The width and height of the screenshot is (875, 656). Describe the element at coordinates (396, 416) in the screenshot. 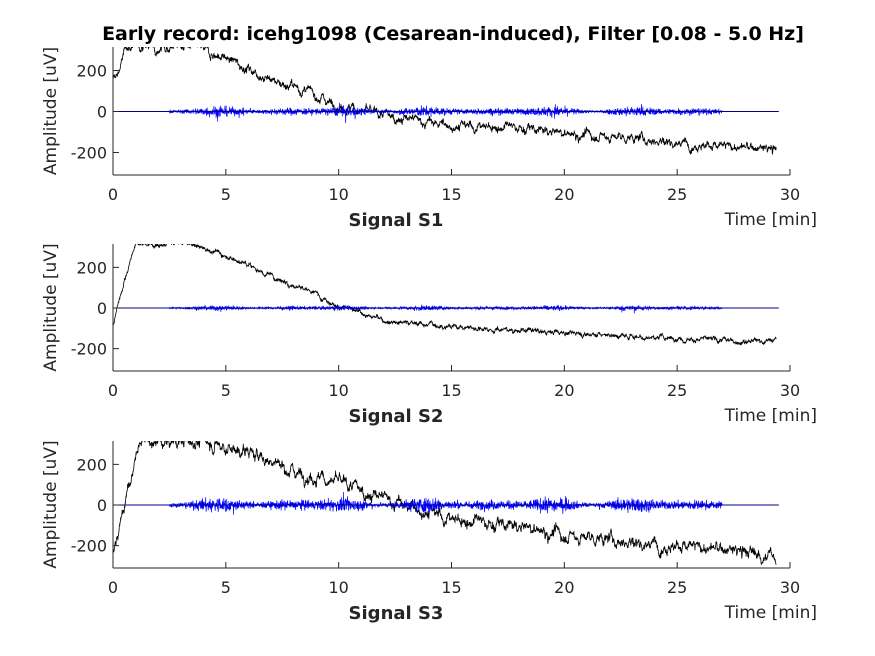

I see `subplot-label: Signal S2` at that location.